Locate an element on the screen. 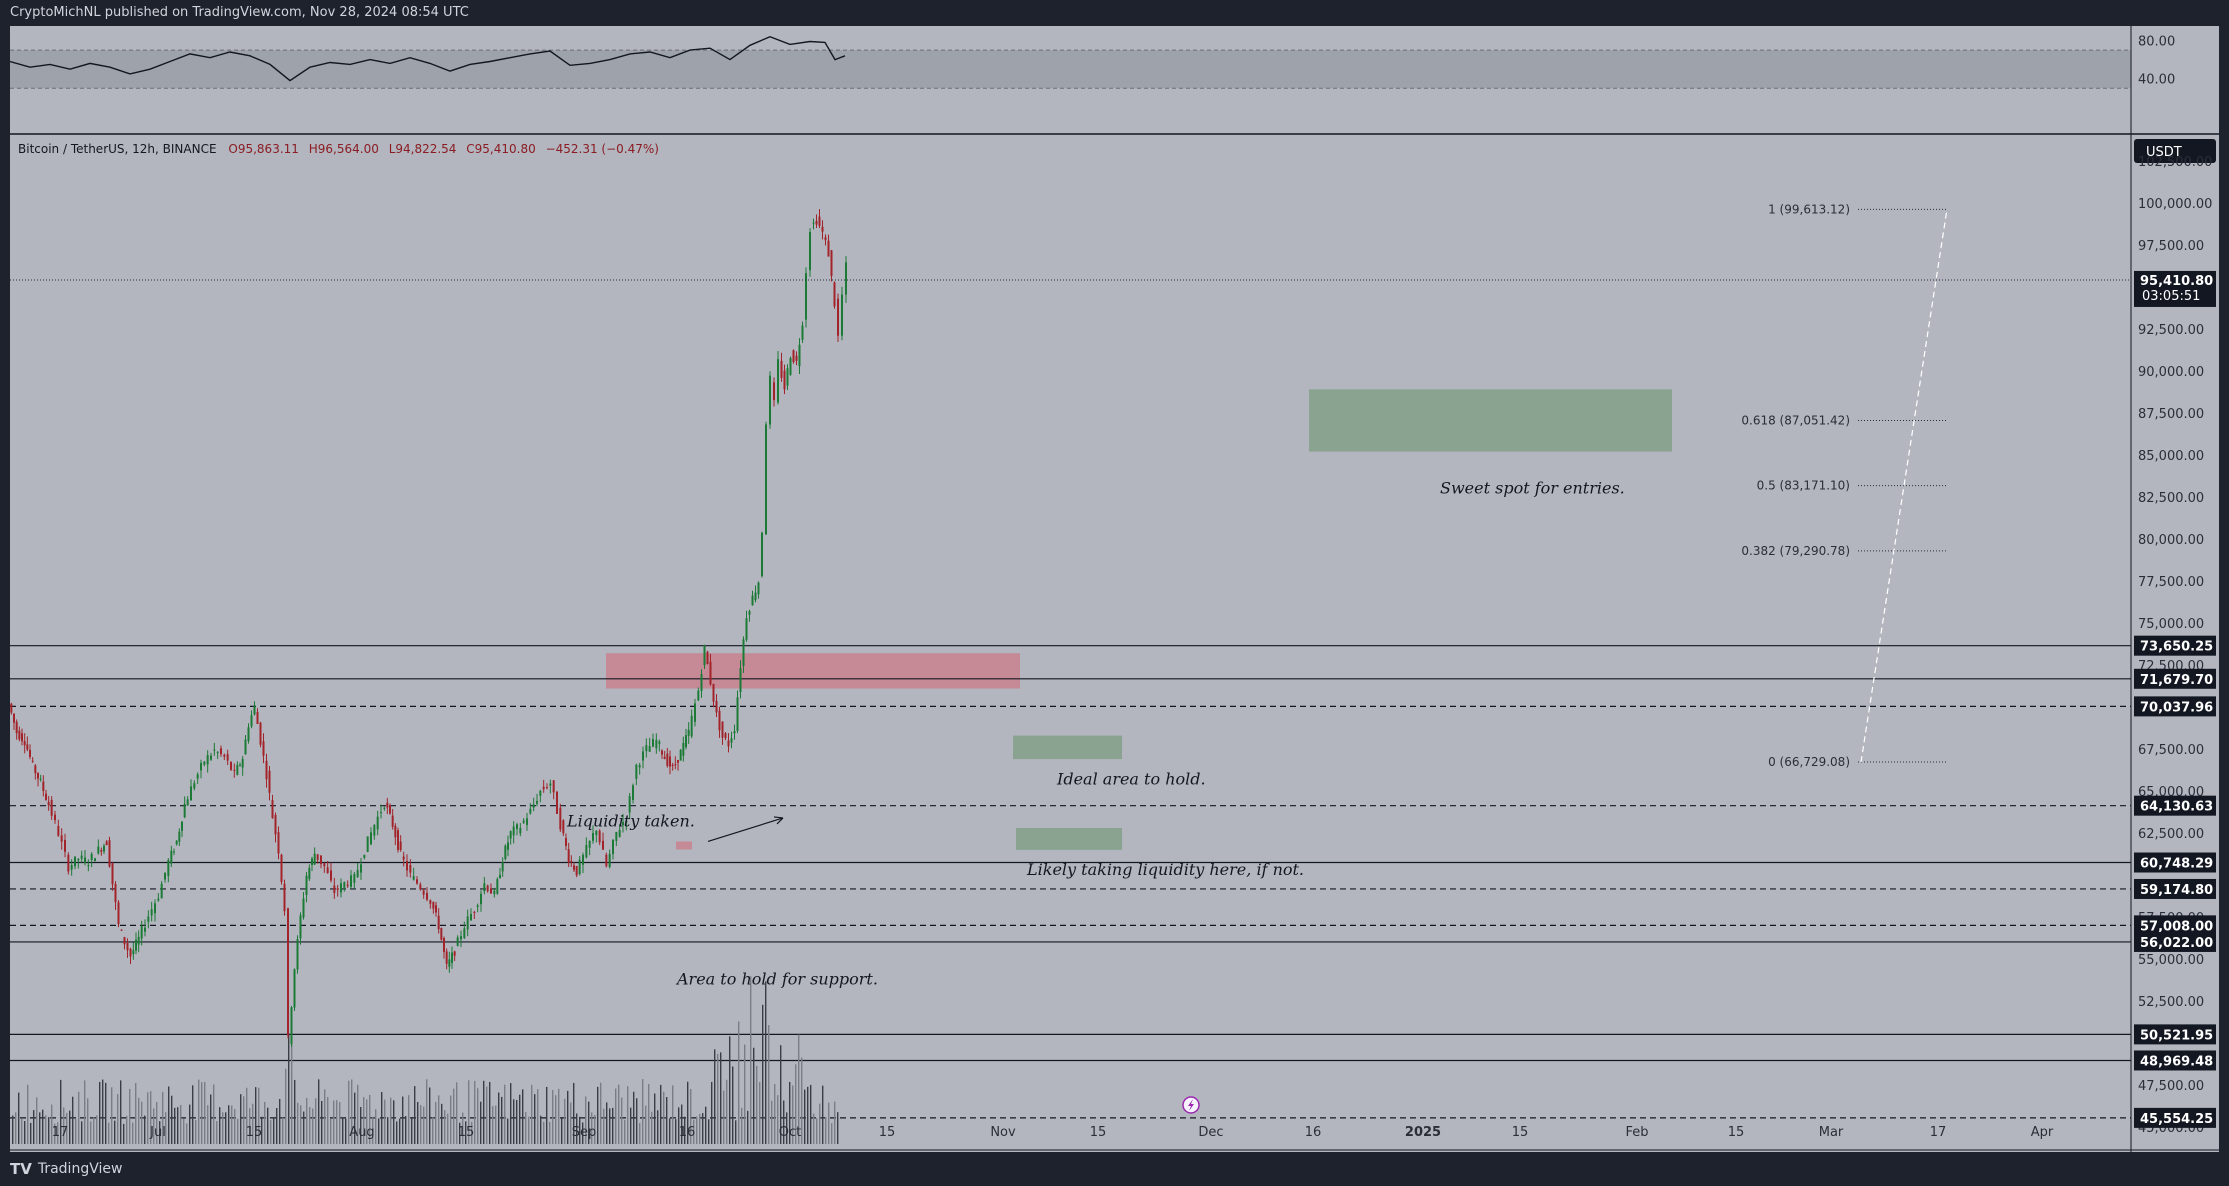  resistance-zone is located at coordinates (813, 671).